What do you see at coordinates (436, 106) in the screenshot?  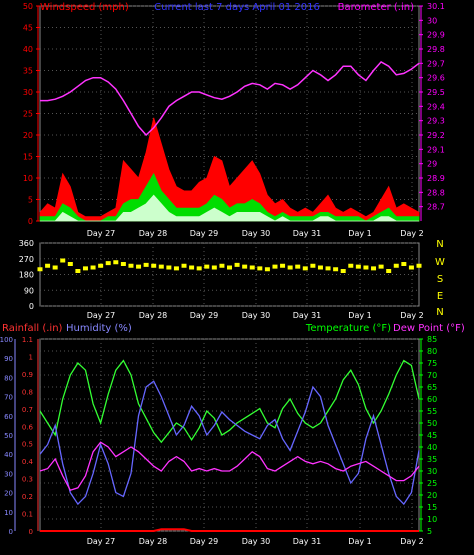 I see `baro-tick-label: 29.4` at bounding box center [436, 106].